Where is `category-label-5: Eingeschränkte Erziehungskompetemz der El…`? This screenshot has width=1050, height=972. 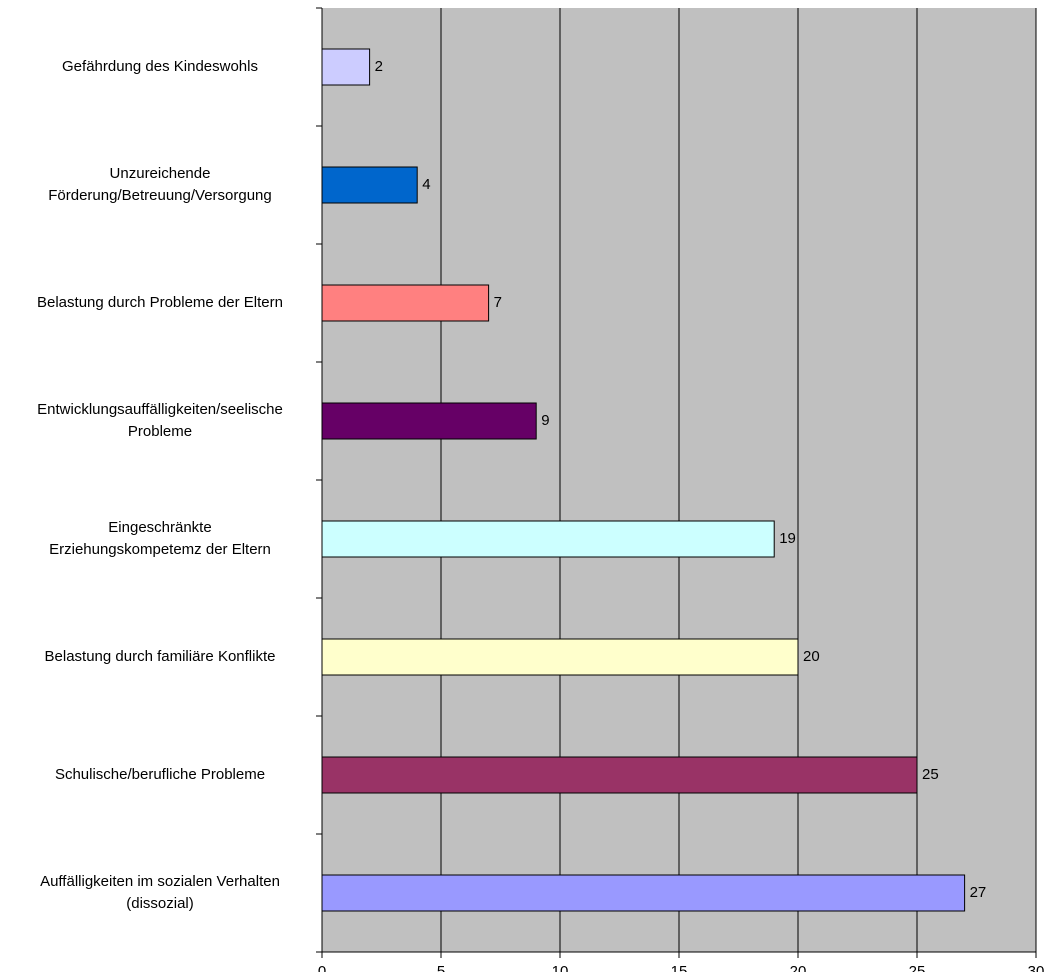
category-label-5: Eingeschränkte Erziehungskompetemz der El… is located at coordinates (160, 538).